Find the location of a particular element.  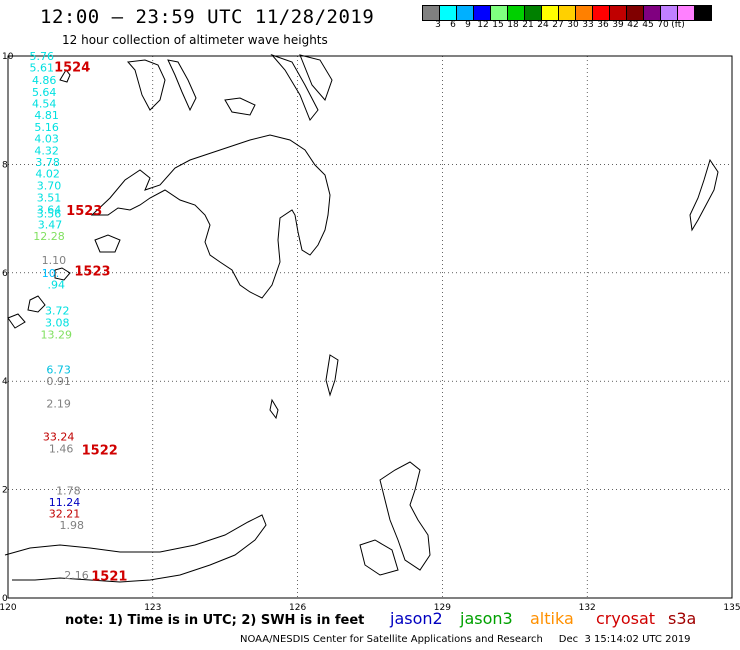

color-scale-bar is located at coordinates (567, 13).